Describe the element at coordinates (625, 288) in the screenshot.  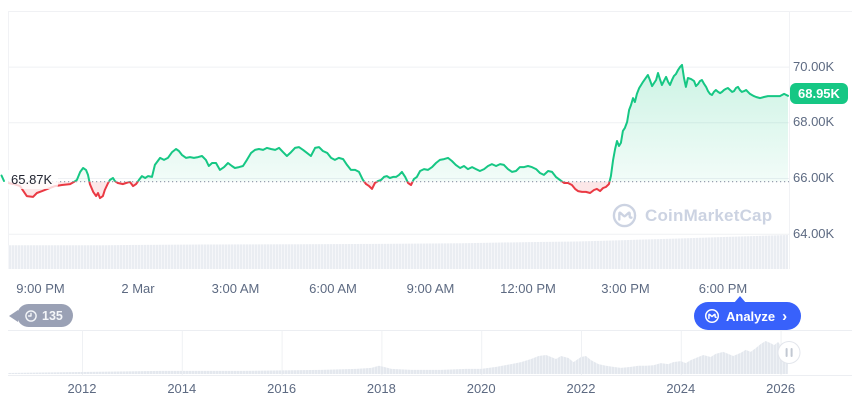
I see `x-tick-label: 3:00 PM` at that location.